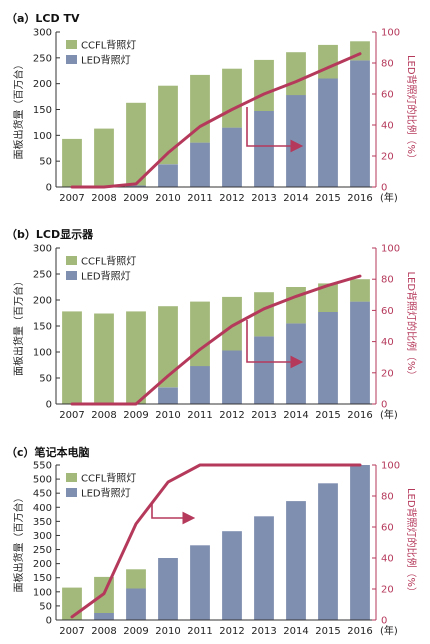 This screenshot has width=430, height=644. Describe the element at coordinates (50, 234) in the screenshot. I see `chart-title: （b）LCD显示器` at that location.